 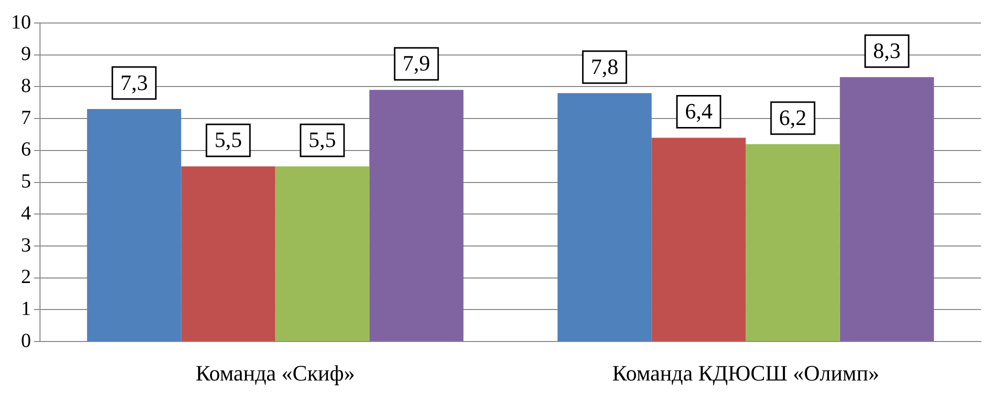 What do you see at coordinates (26, 309) in the screenshot?
I see `y-tick-label: 1` at bounding box center [26, 309].